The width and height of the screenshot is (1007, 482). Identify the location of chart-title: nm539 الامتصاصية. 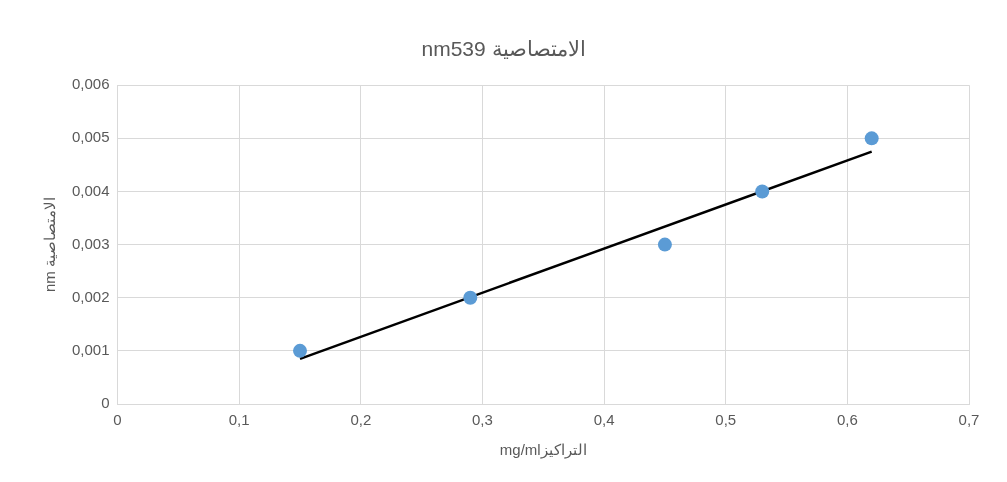
(503, 49).